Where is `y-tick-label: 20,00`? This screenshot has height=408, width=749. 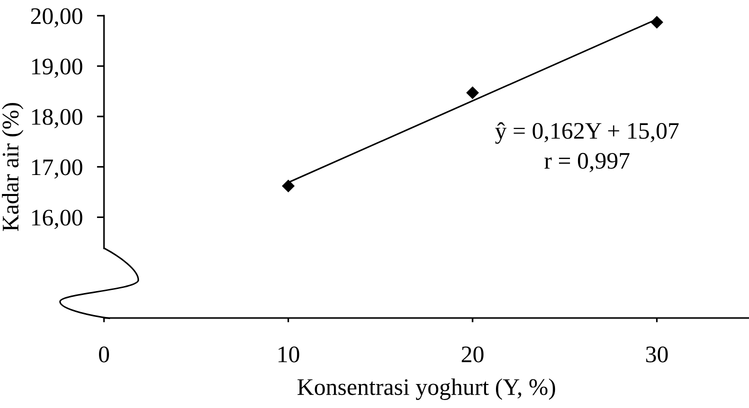
y-tick-label: 20,00 is located at coordinates (56, 18).